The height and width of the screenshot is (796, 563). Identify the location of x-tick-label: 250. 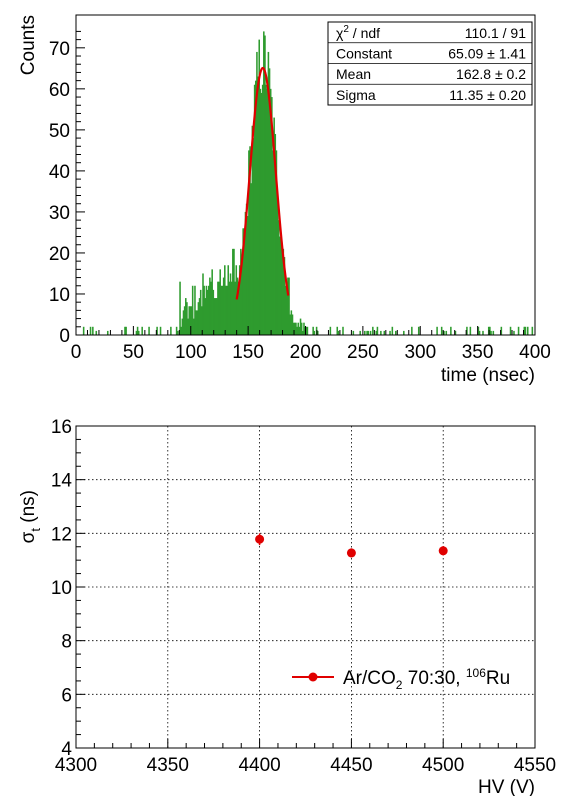
(363, 352).